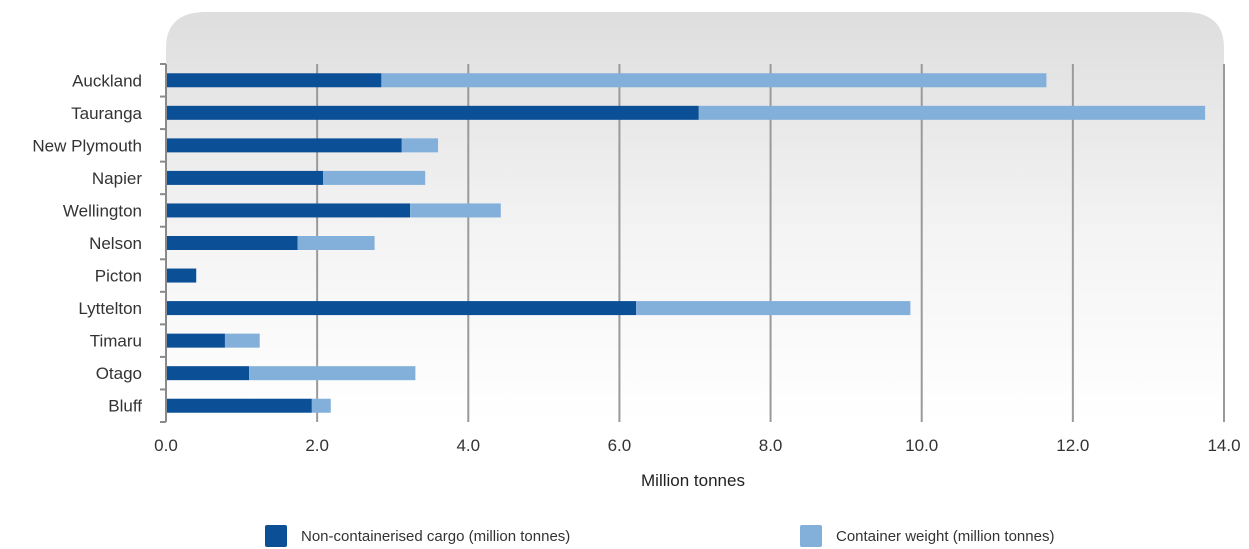 The image size is (1249, 549). What do you see at coordinates (773, 308) in the screenshot?
I see `bar-lyttelton-container-weight` at bounding box center [773, 308].